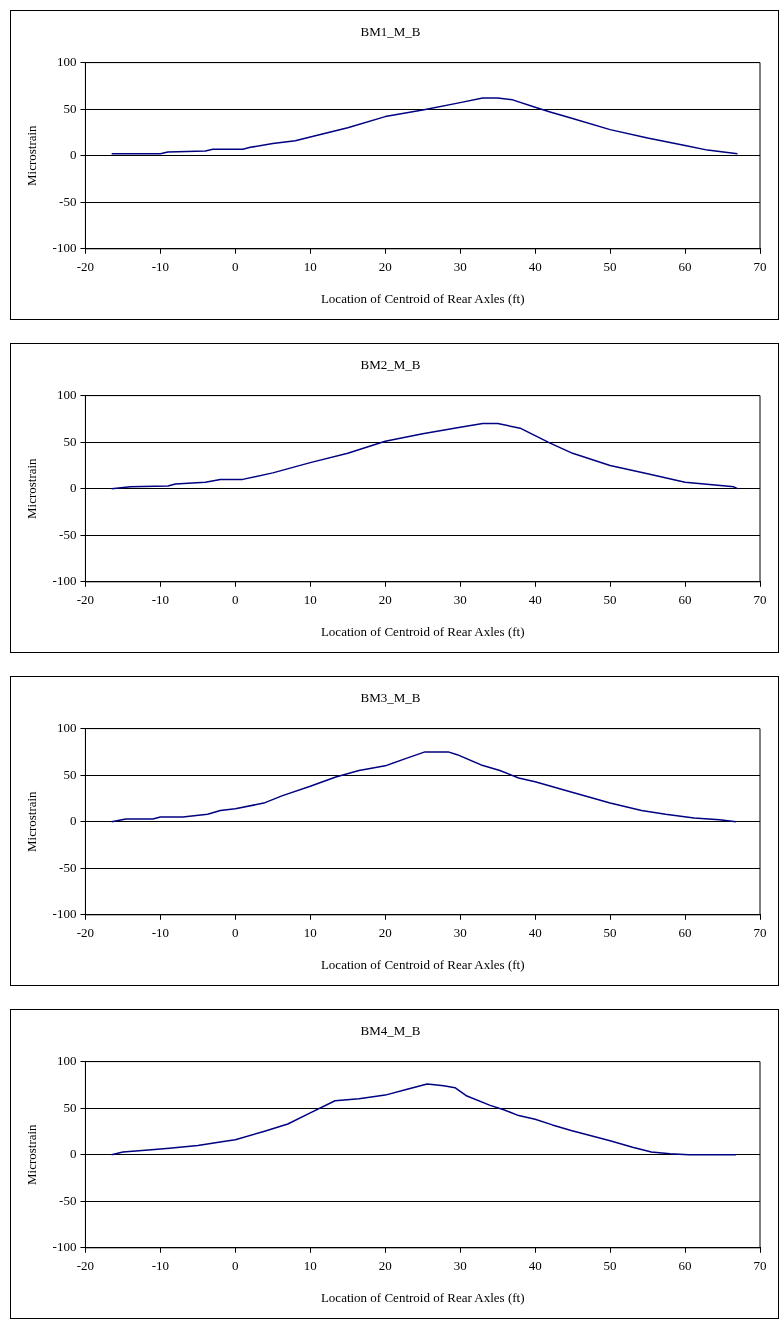  Describe the element at coordinates (390, 32) in the screenshot. I see `chart-title: BM1_M_B` at that location.